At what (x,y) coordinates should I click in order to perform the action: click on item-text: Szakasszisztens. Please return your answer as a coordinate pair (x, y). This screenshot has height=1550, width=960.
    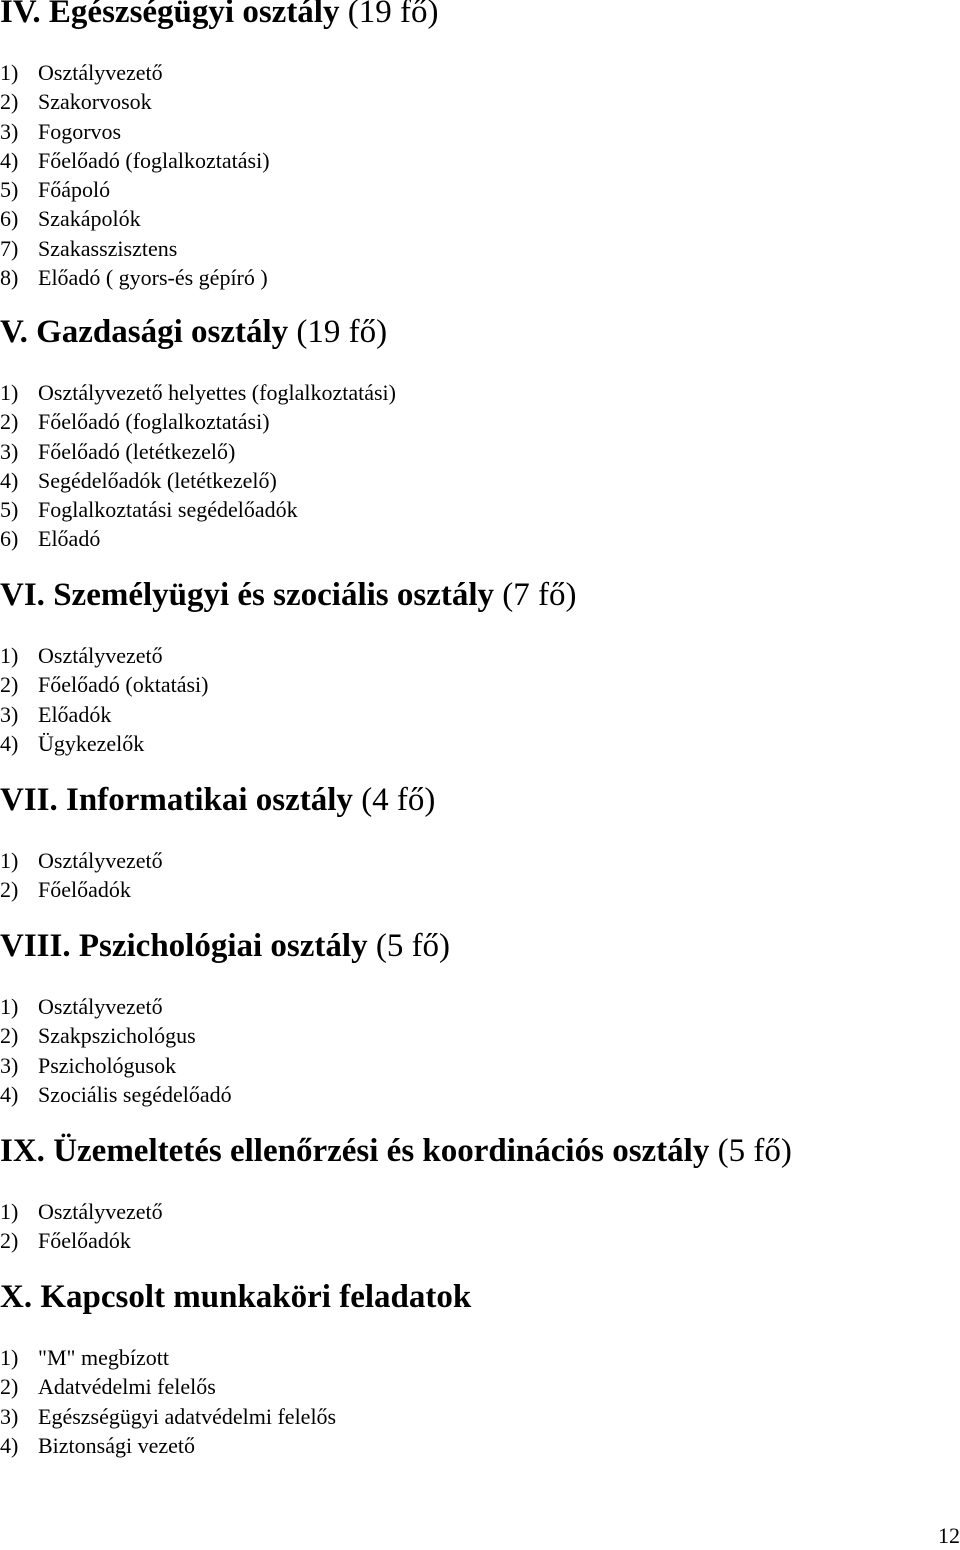
    Looking at the image, I should click on (108, 248).